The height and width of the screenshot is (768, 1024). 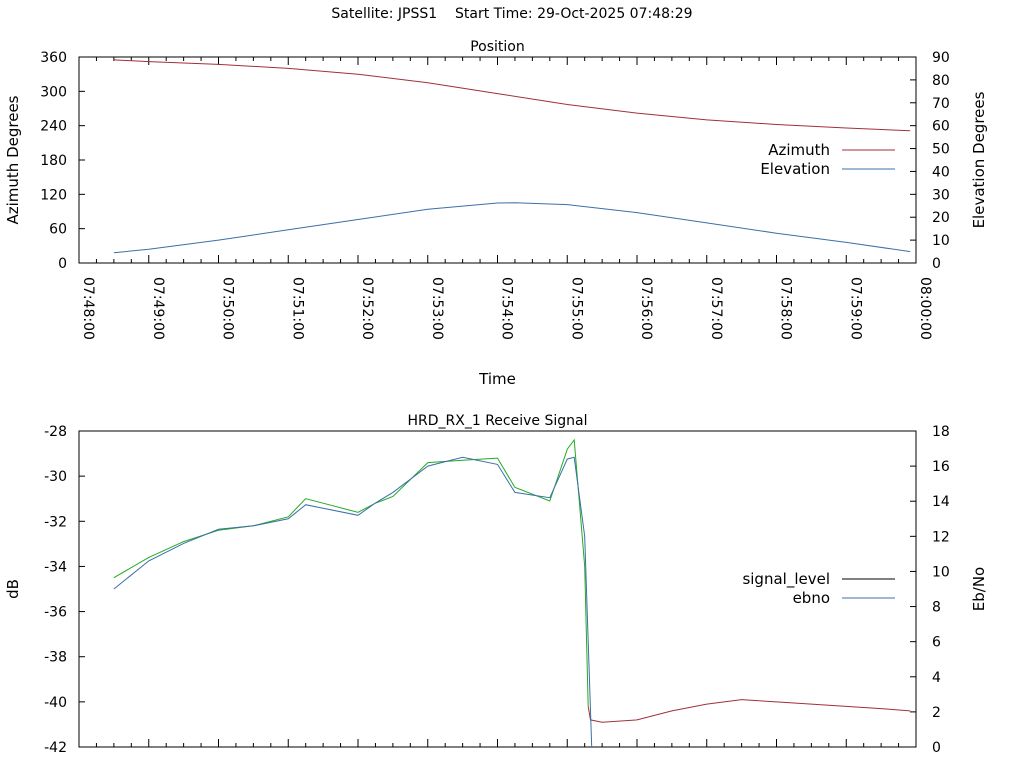 What do you see at coordinates (941, 58) in the screenshot?
I see `y2-tick-label: 90` at bounding box center [941, 58].